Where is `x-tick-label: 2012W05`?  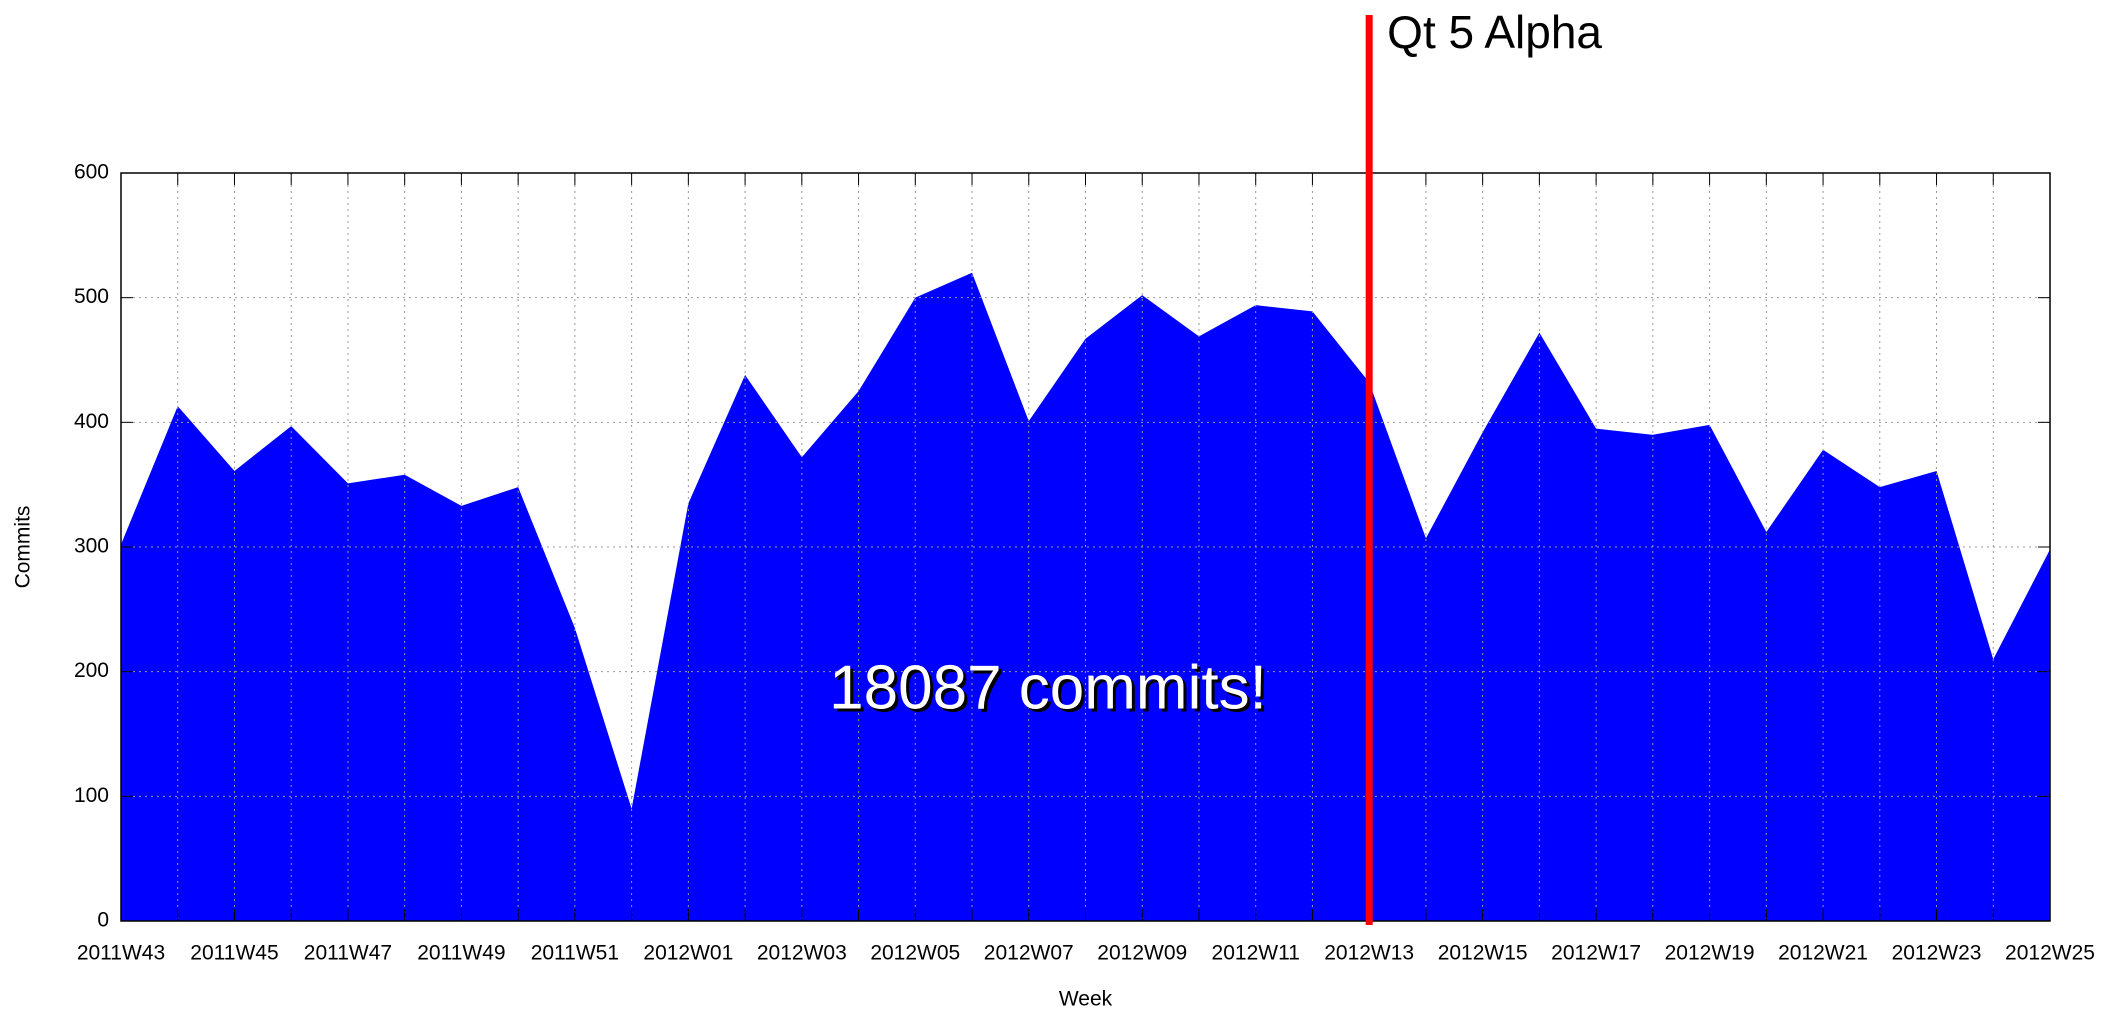
x-tick-label: 2012W05 is located at coordinates (915, 953).